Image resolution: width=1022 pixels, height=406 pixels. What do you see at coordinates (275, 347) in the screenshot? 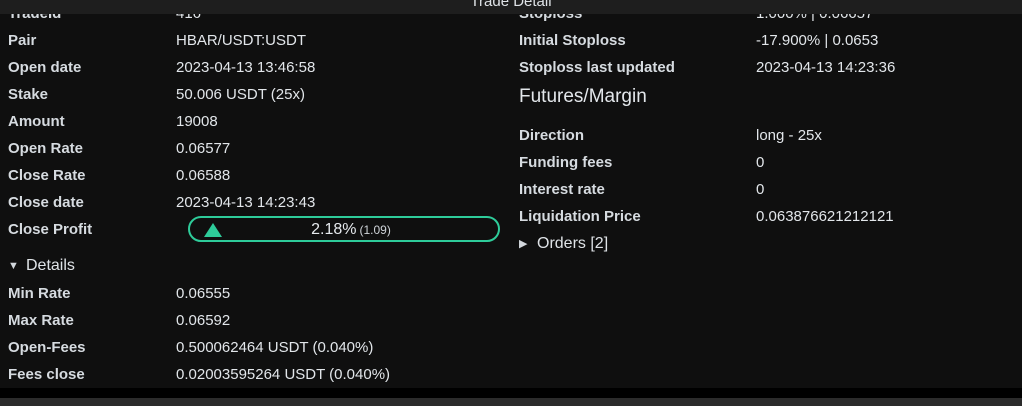
I see `detail-value: 0.500062464 USDT (0.040%)` at bounding box center [275, 347].